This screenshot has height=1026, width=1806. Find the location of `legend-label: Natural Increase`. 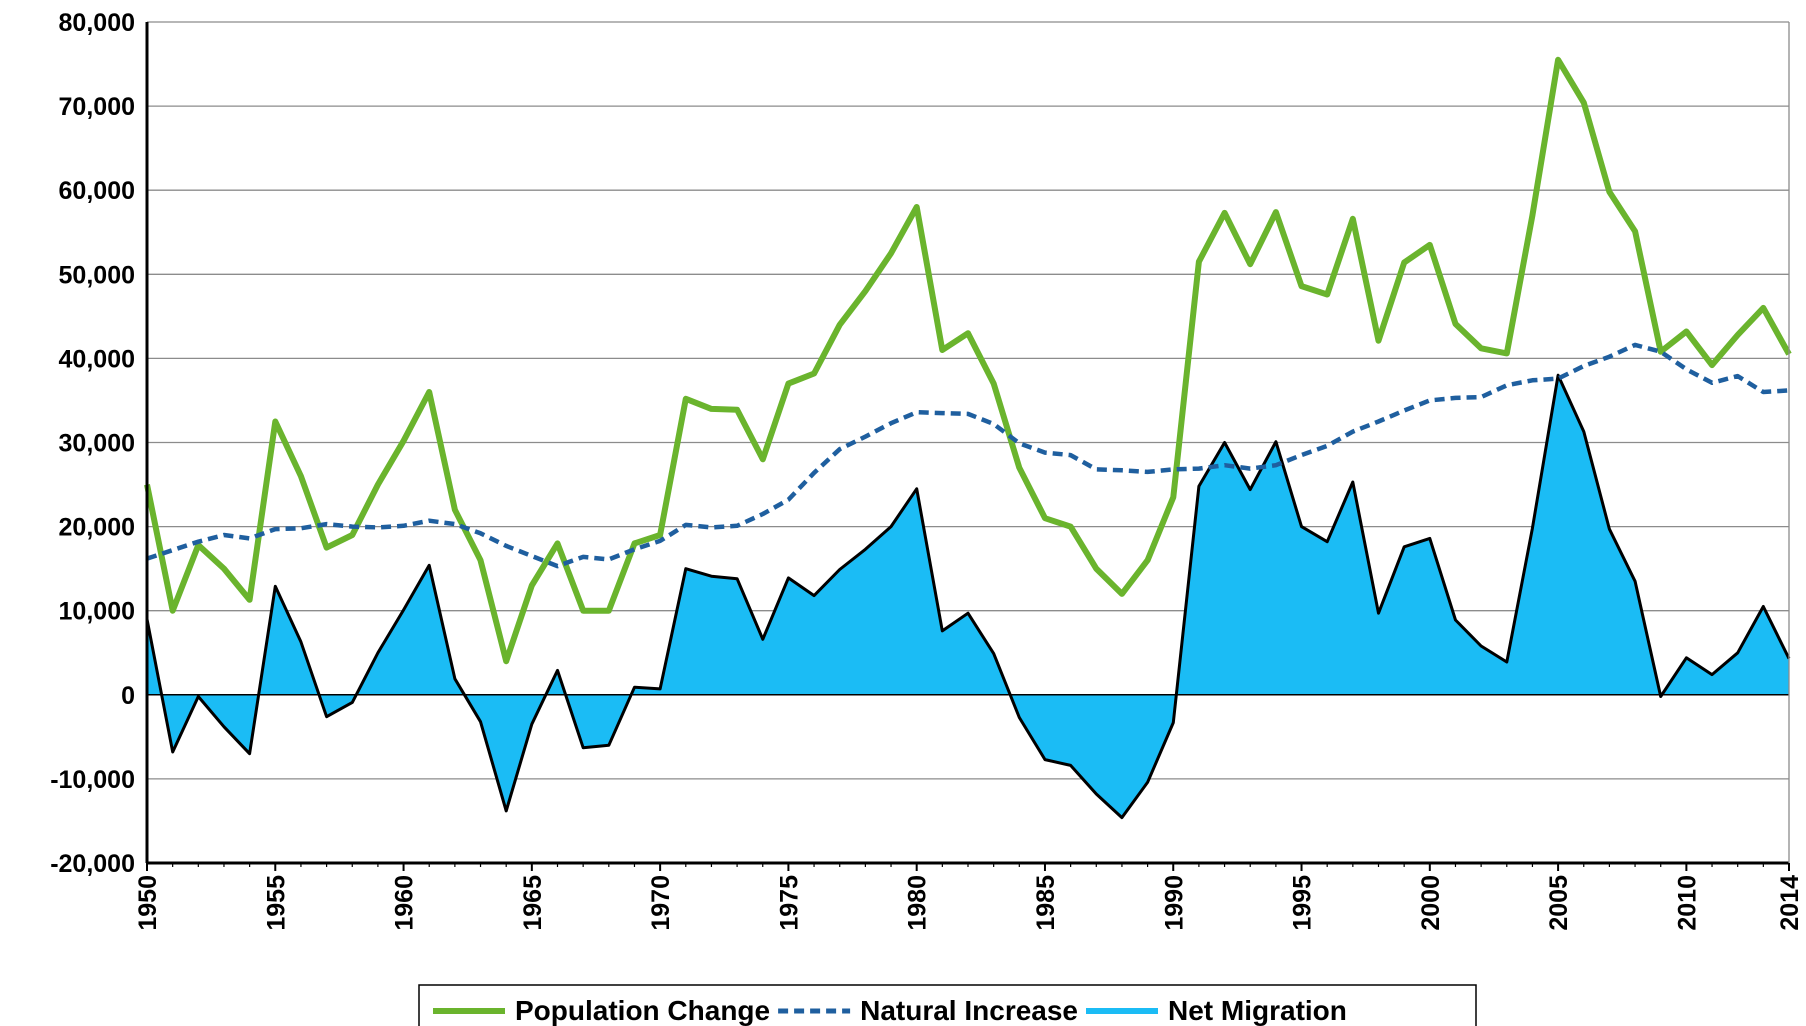

legend-label: Natural Increase is located at coordinates (969, 1010).